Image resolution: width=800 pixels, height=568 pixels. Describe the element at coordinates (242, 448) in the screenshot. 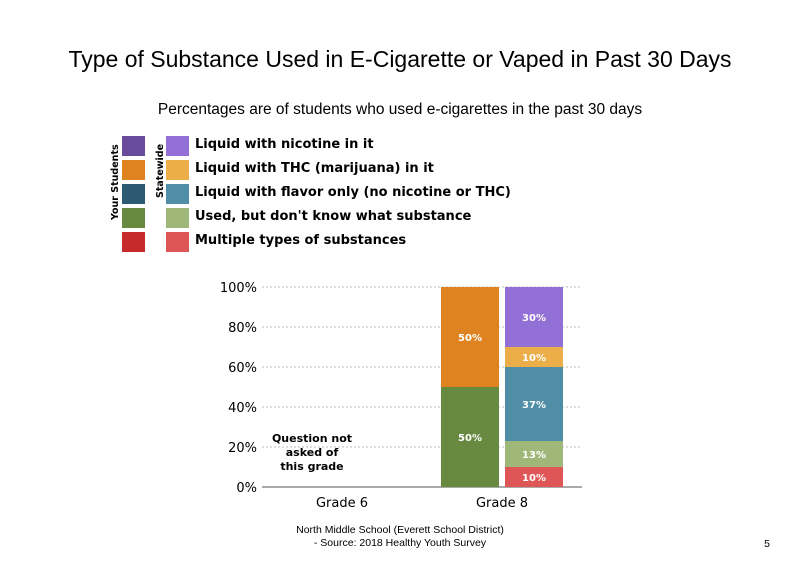

I see `y-tick-label: 20%` at that location.